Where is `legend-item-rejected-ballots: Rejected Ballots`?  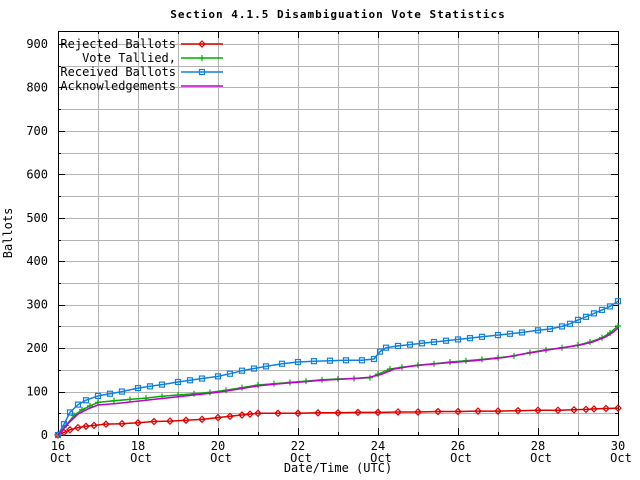
legend-item-rejected-ballots: Rejected Ballots is located at coordinates (141, 44).